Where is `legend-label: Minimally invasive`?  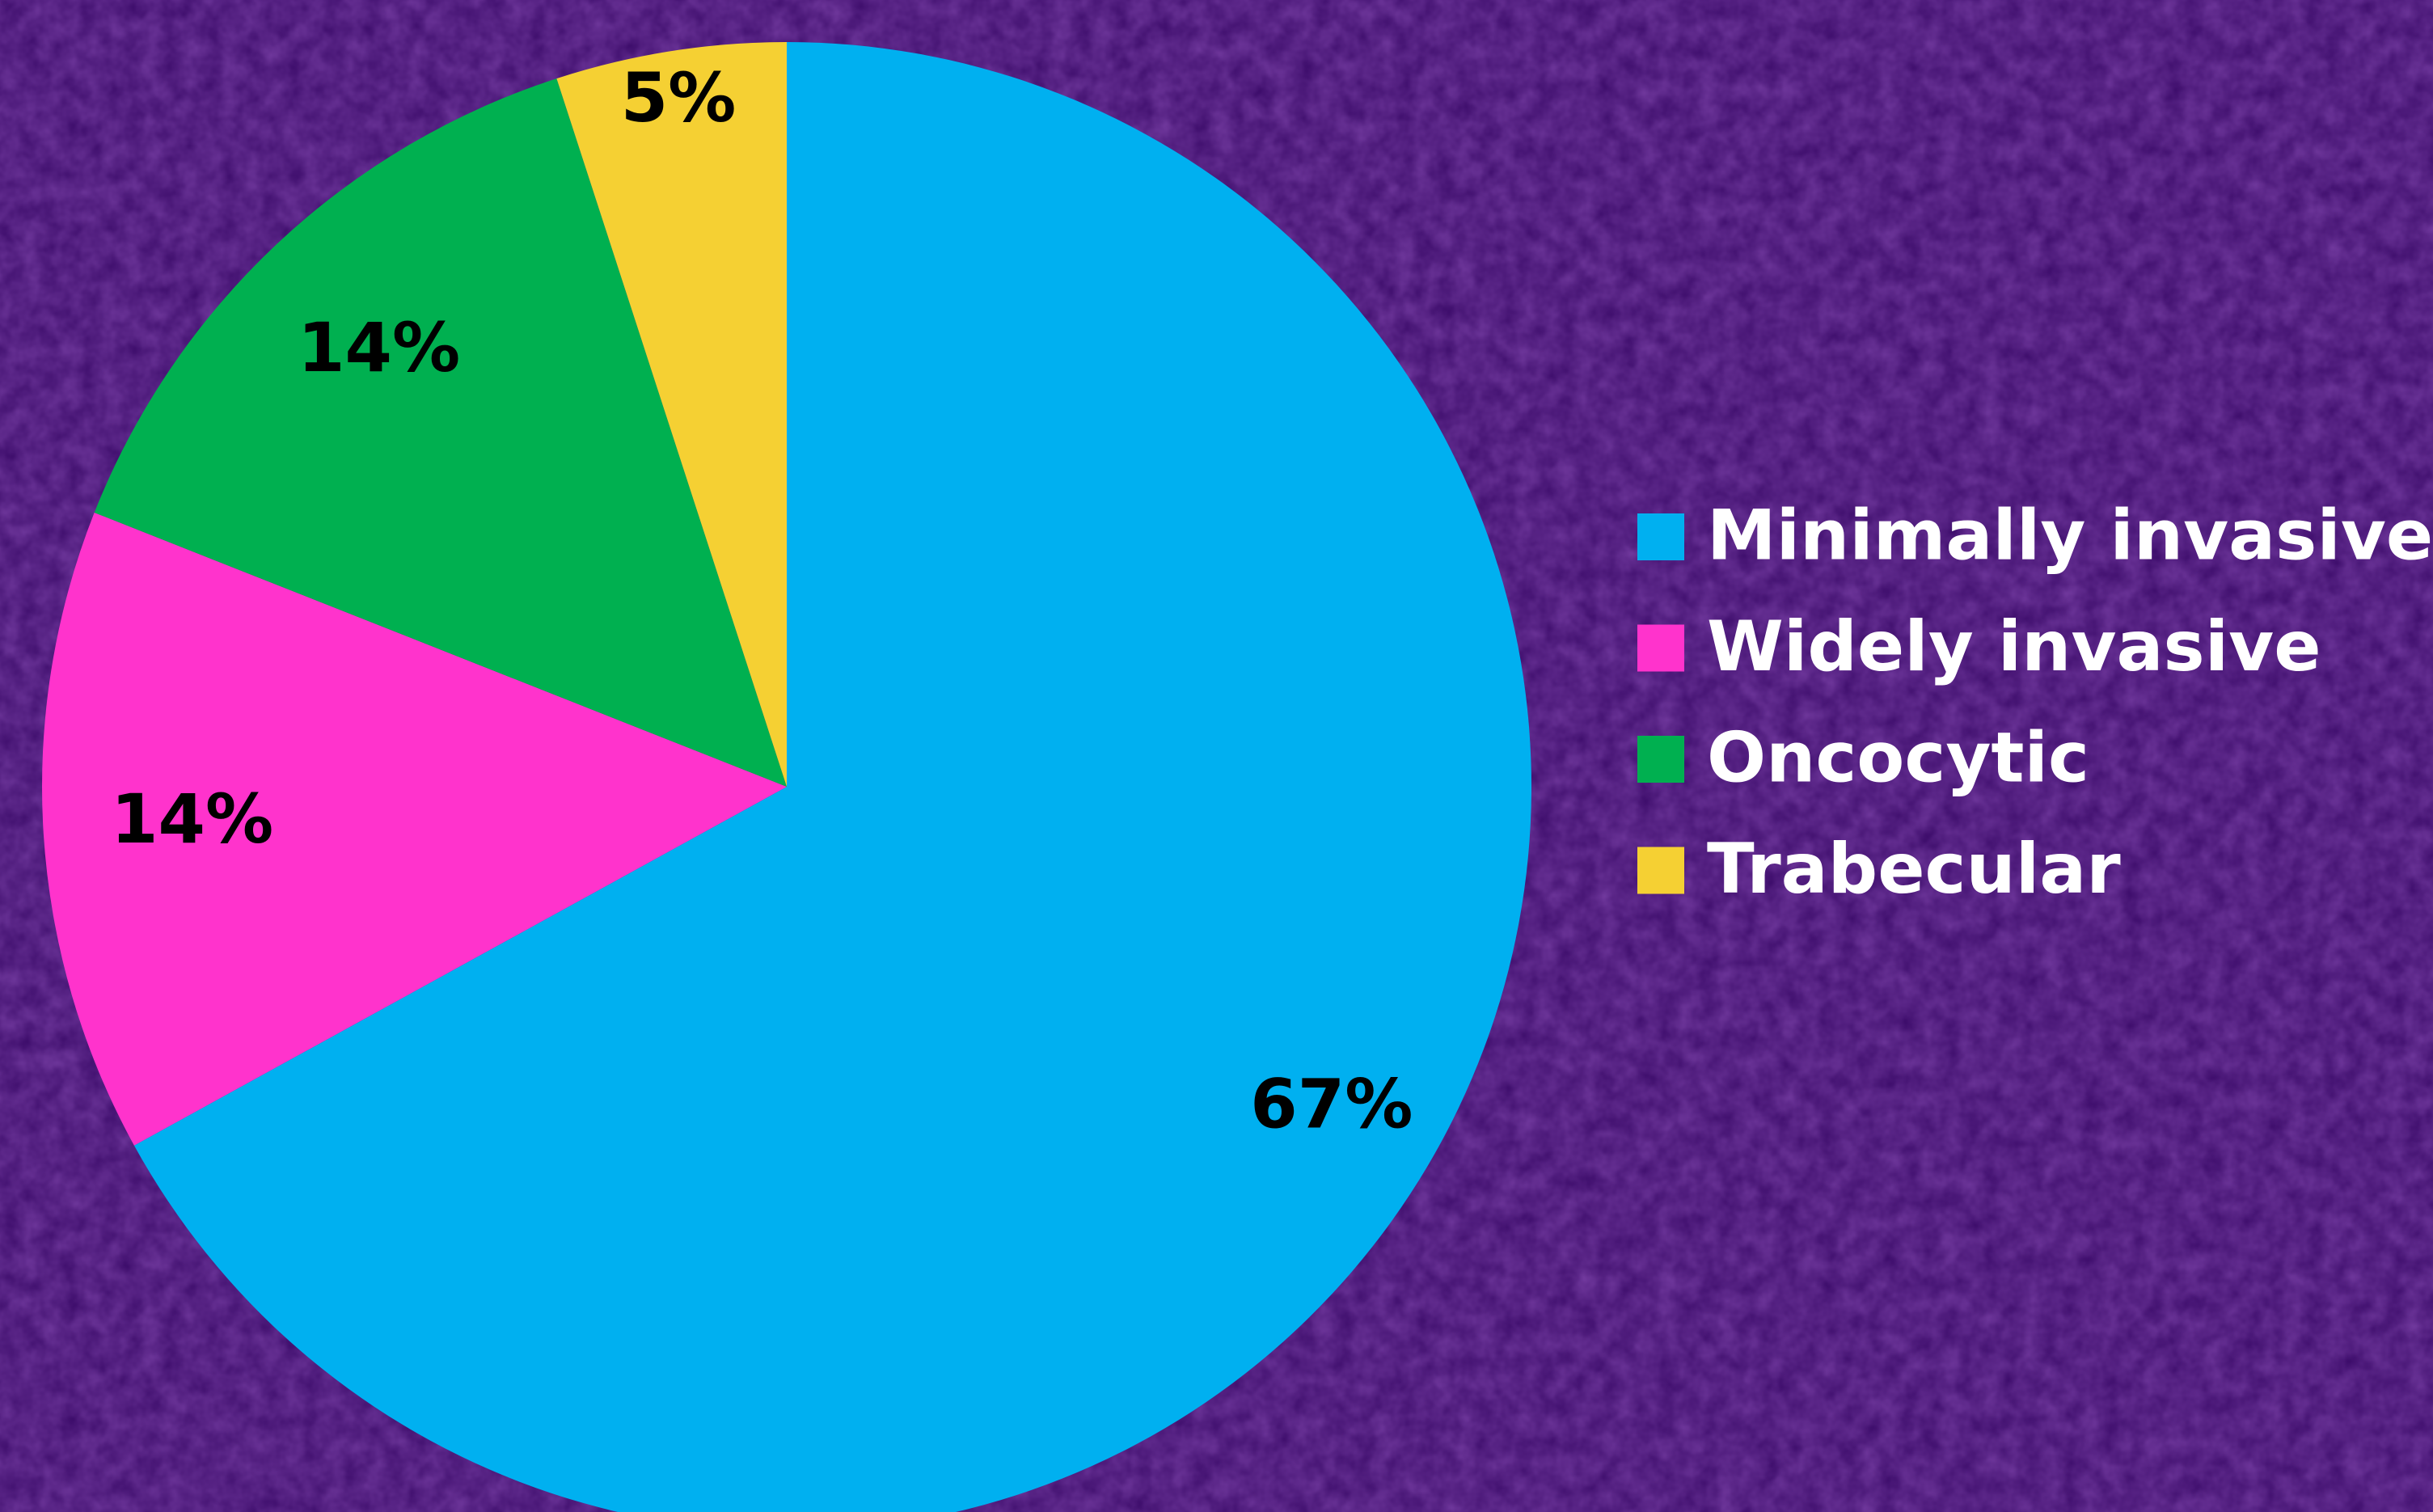 legend-label: Minimally invasive is located at coordinates (2070, 535).